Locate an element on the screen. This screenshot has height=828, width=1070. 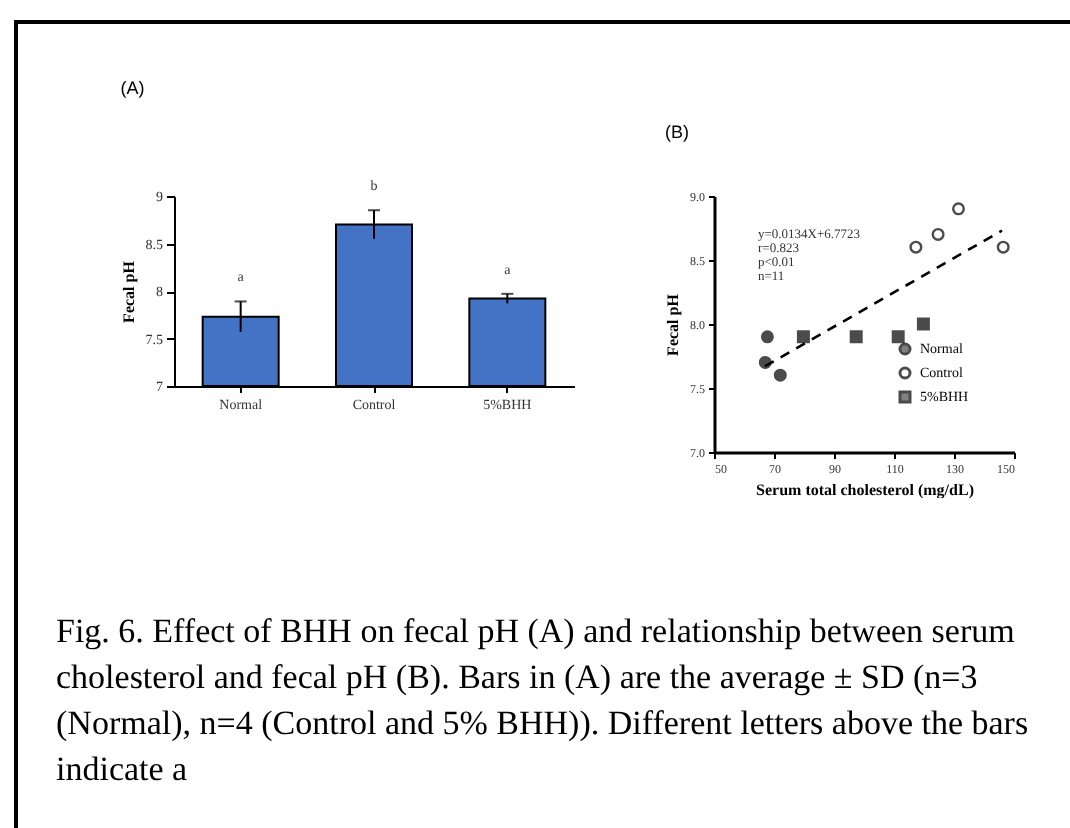
x-axis-title: Serum total cholesterol (mg/dL) is located at coordinates (865, 490).